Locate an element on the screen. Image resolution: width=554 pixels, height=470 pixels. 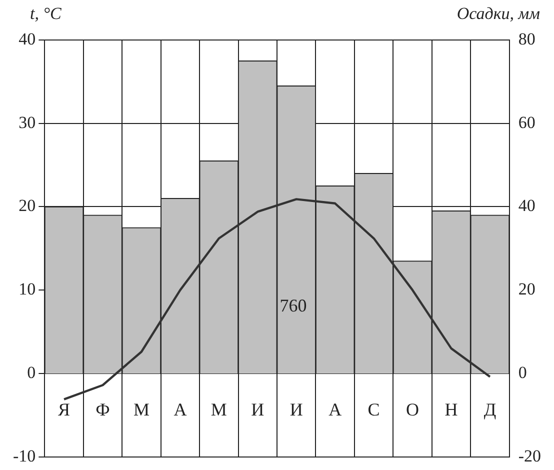
annotation: 760 is located at coordinates (293, 305).